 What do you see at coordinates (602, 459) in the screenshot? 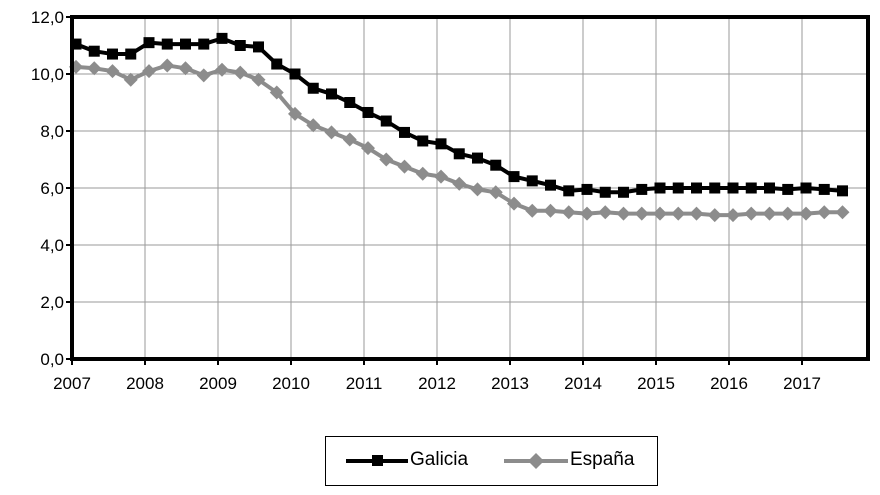
I see `legend-label-espana: España` at bounding box center [602, 459].